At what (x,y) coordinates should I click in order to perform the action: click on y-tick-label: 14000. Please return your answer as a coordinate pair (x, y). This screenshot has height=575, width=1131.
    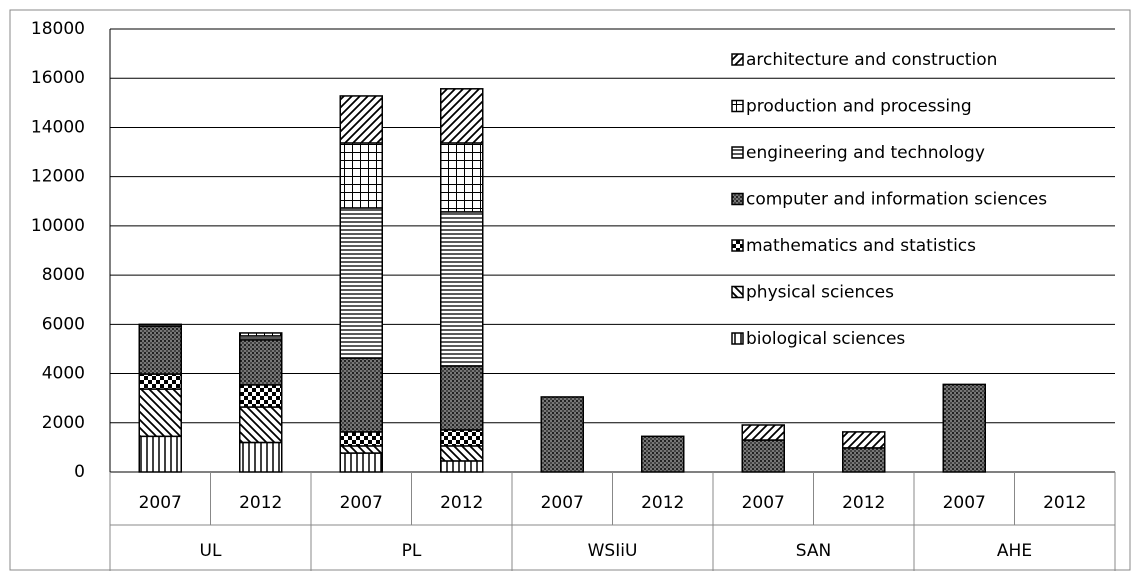
    Looking at the image, I should click on (58, 127).